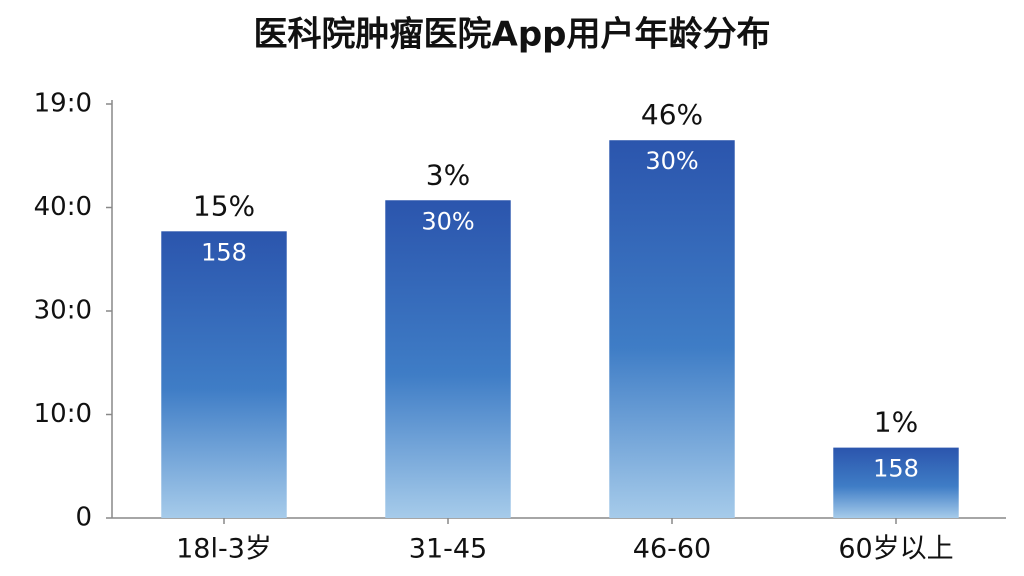  I want to click on chart-title: 医科院肿瘤医院App用户年龄分布, so click(512, 35).